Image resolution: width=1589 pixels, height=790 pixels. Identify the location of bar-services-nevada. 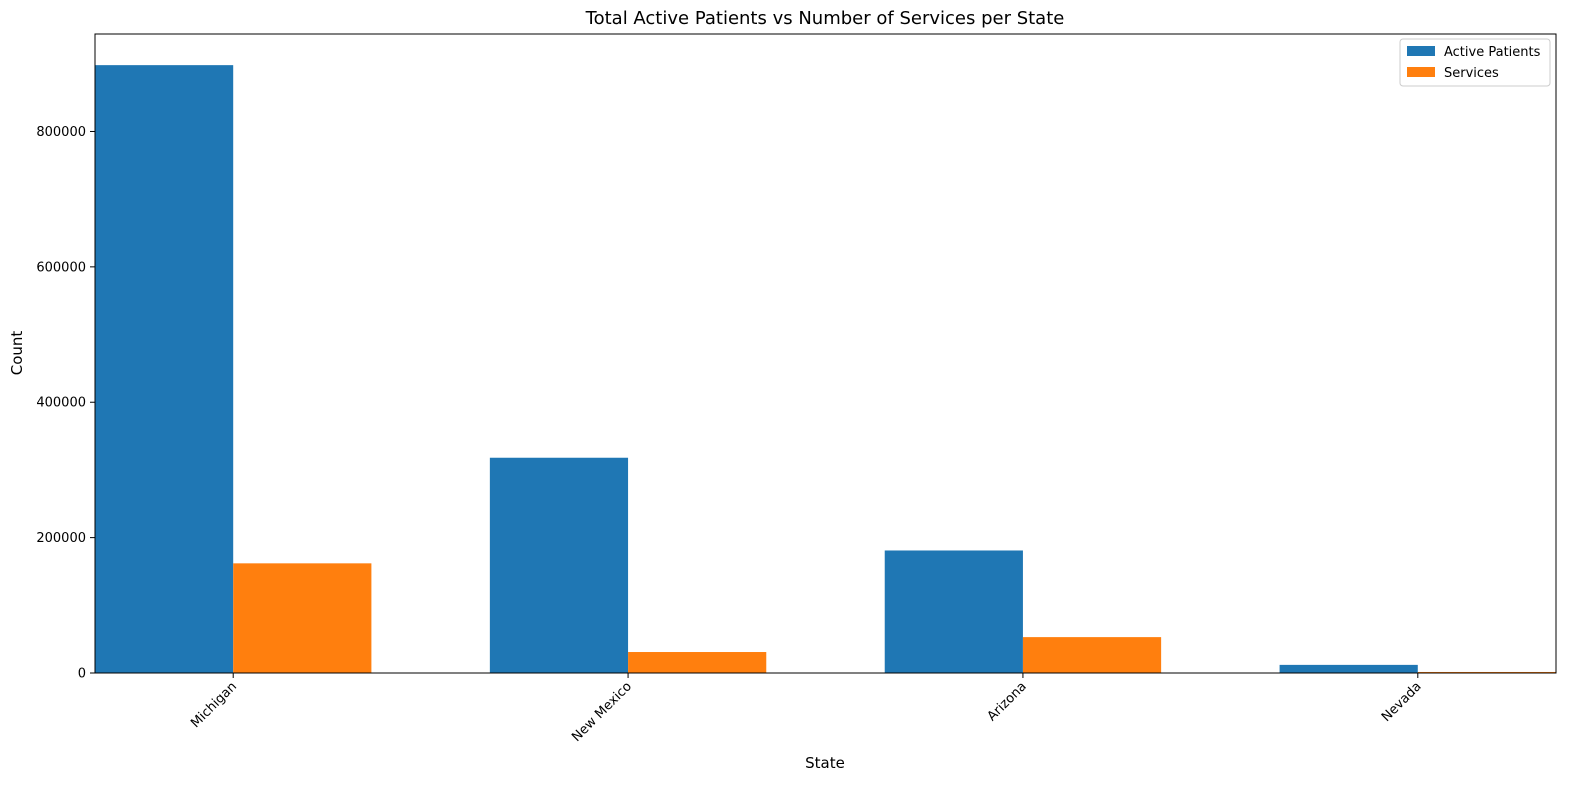
(1486, 672).